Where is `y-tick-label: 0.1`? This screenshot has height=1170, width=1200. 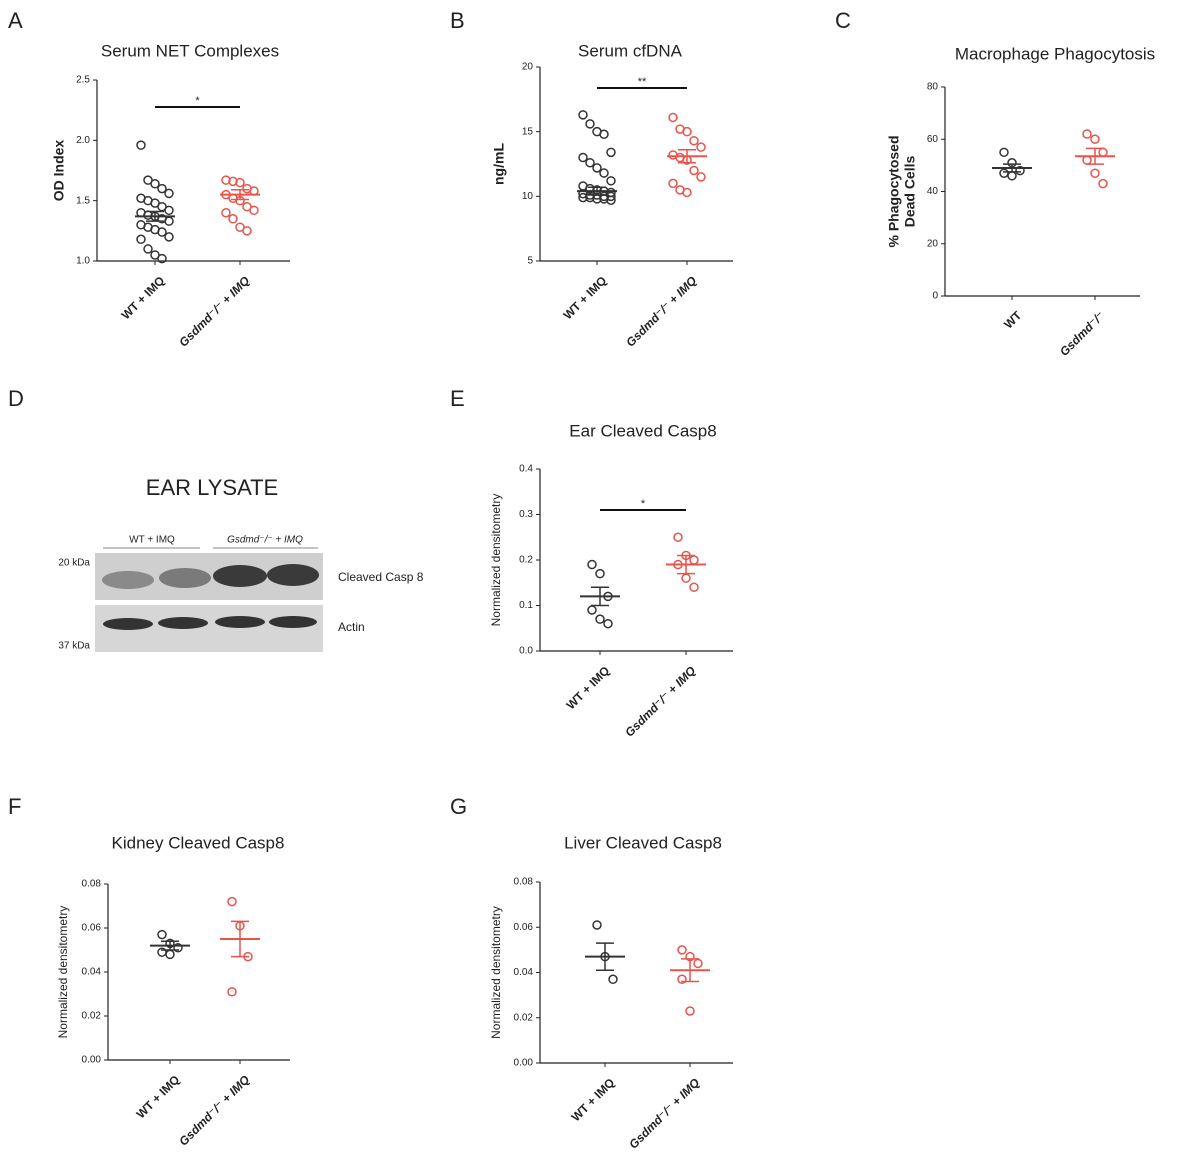
y-tick-label: 0.1 is located at coordinates (526, 605).